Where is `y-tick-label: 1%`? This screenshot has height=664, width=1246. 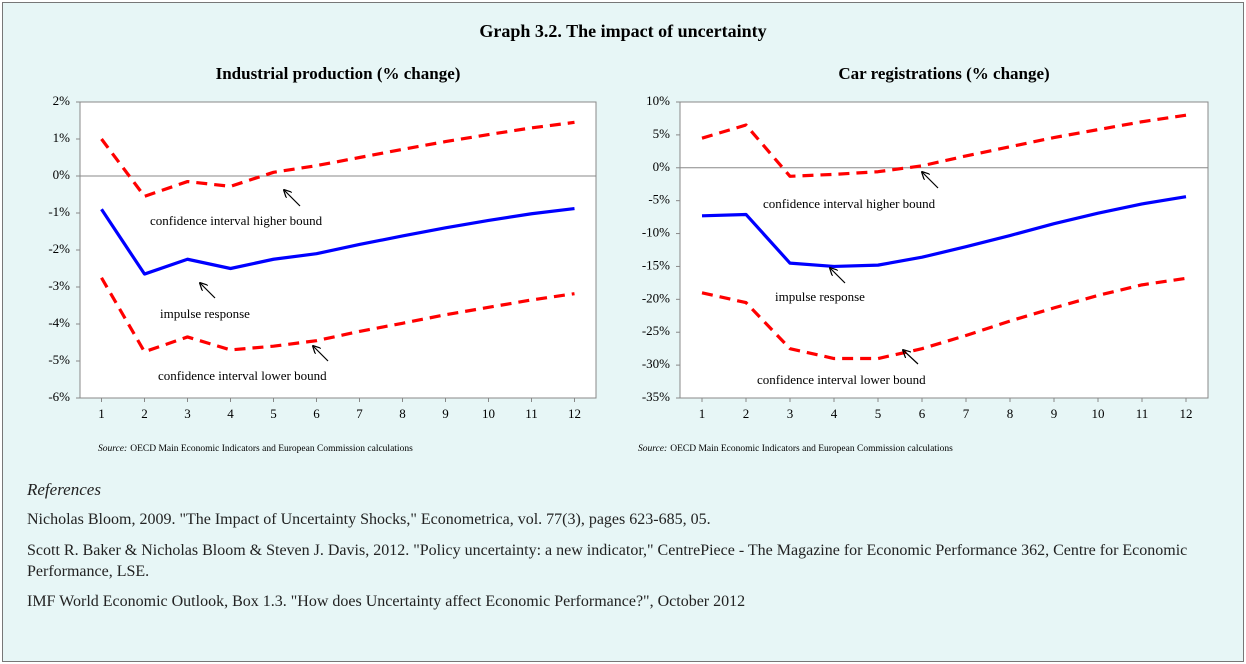
y-tick-label: 1% is located at coordinates (62, 137).